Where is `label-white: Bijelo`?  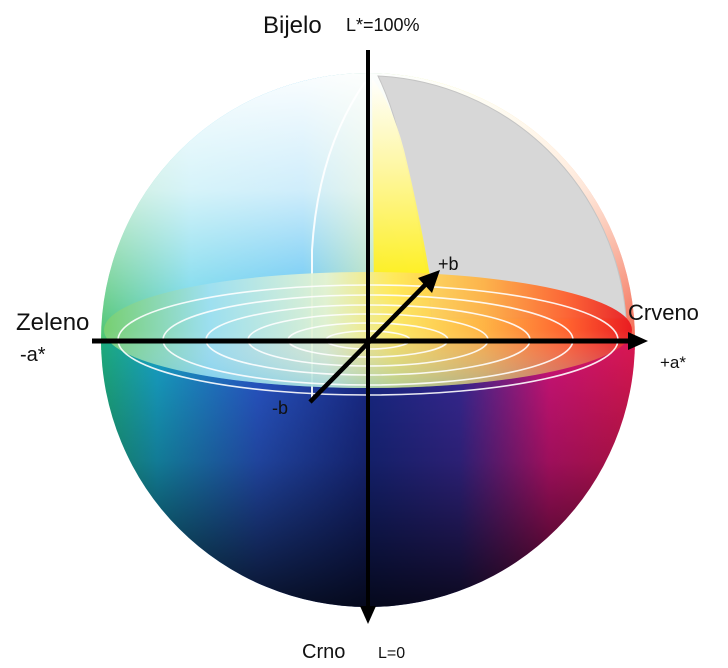 label-white: Bijelo is located at coordinates (292, 25).